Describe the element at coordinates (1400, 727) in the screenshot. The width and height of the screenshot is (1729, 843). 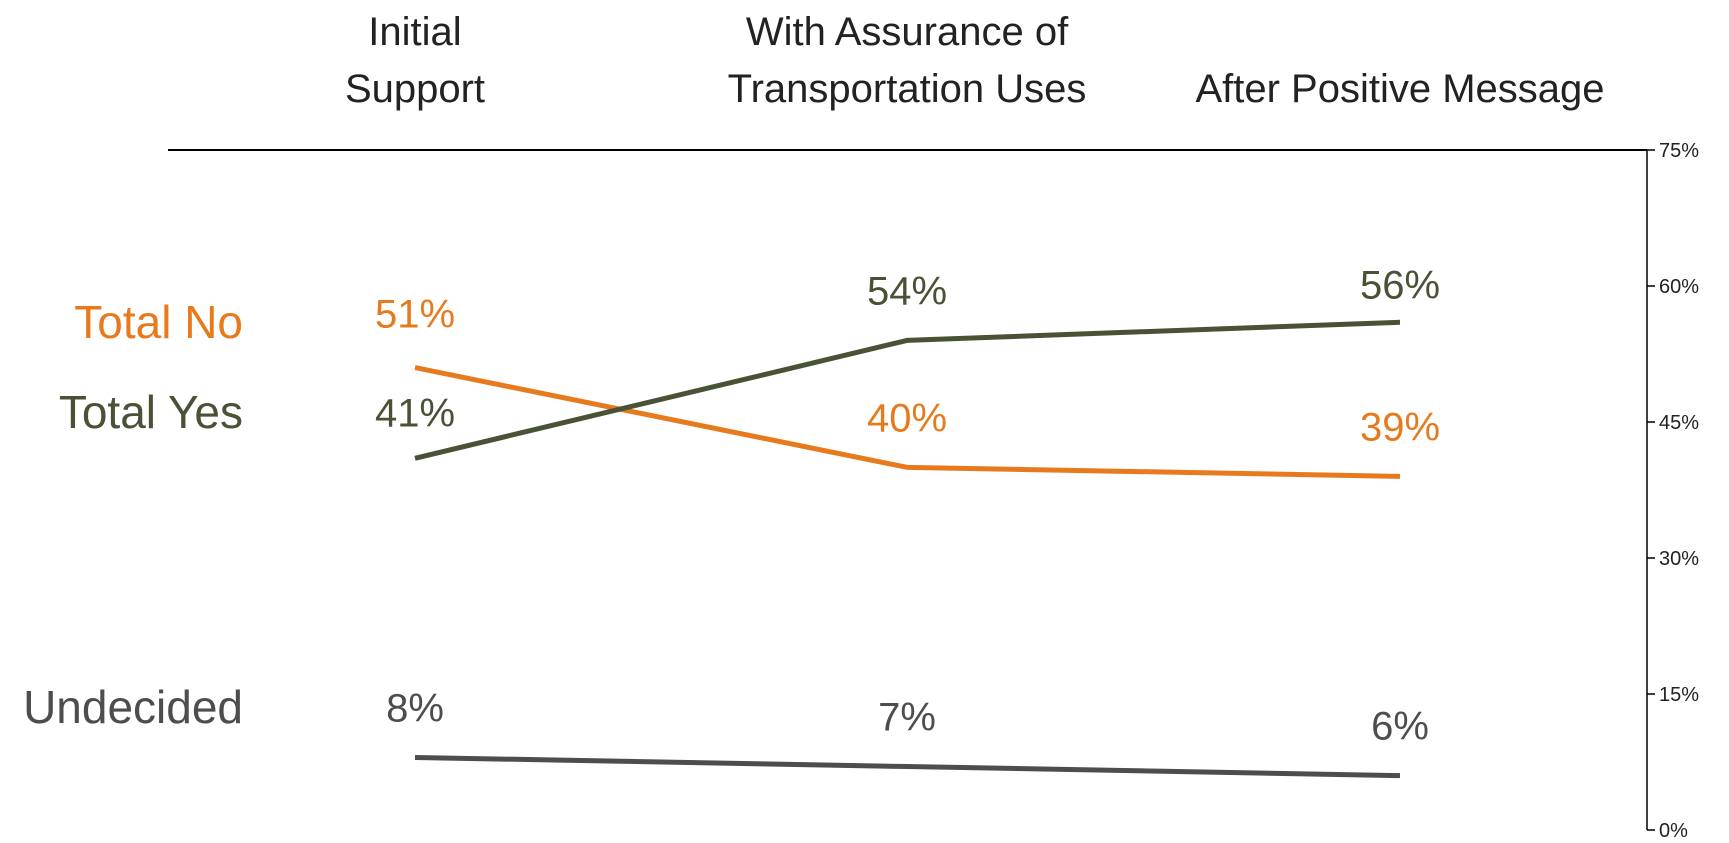
I see `data-label: 6%` at that location.